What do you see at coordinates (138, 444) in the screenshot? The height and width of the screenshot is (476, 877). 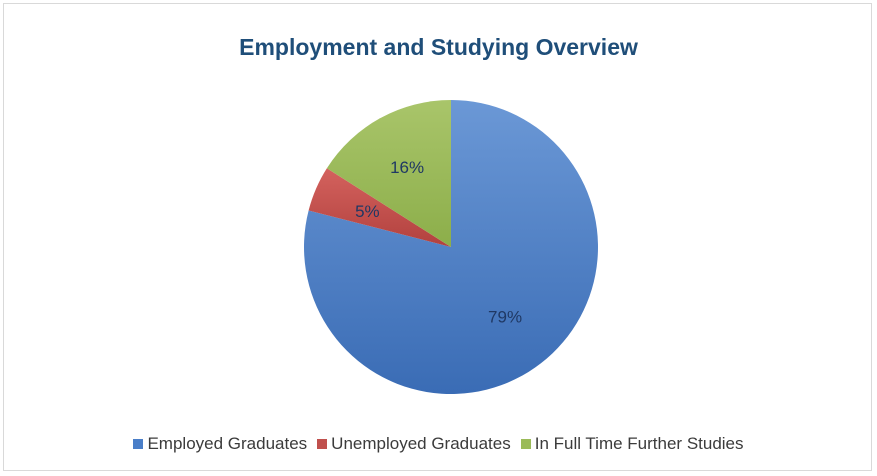 I see `legend-swatch-employed` at bounding box center [138, 444].